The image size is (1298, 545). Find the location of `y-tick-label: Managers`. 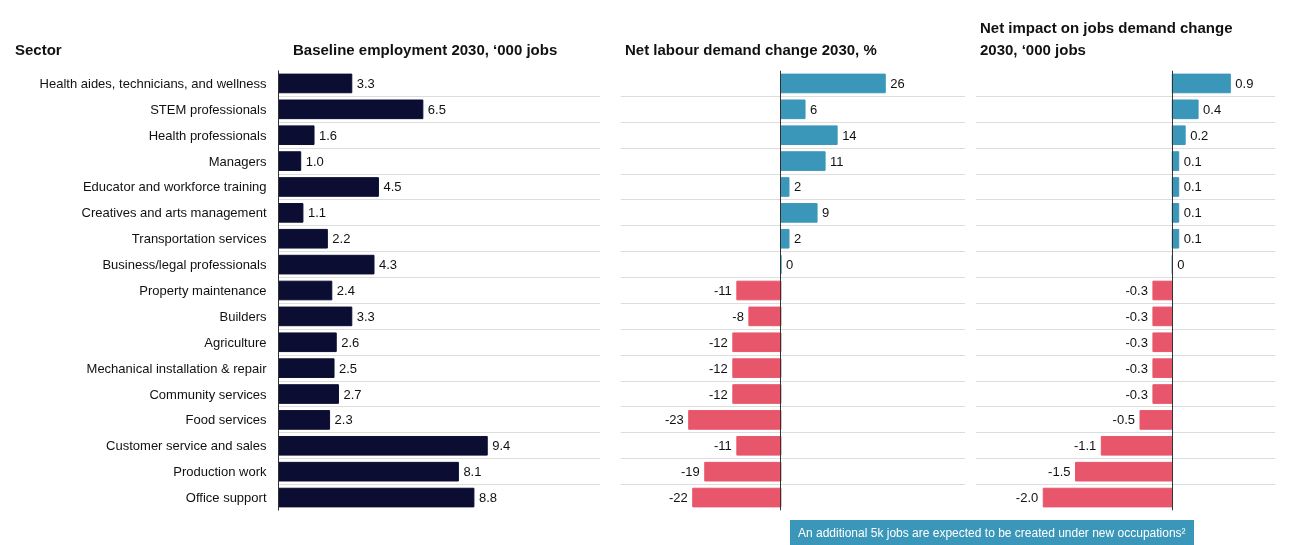

y-tick-label: Managers is located at coordinates (237, 161).